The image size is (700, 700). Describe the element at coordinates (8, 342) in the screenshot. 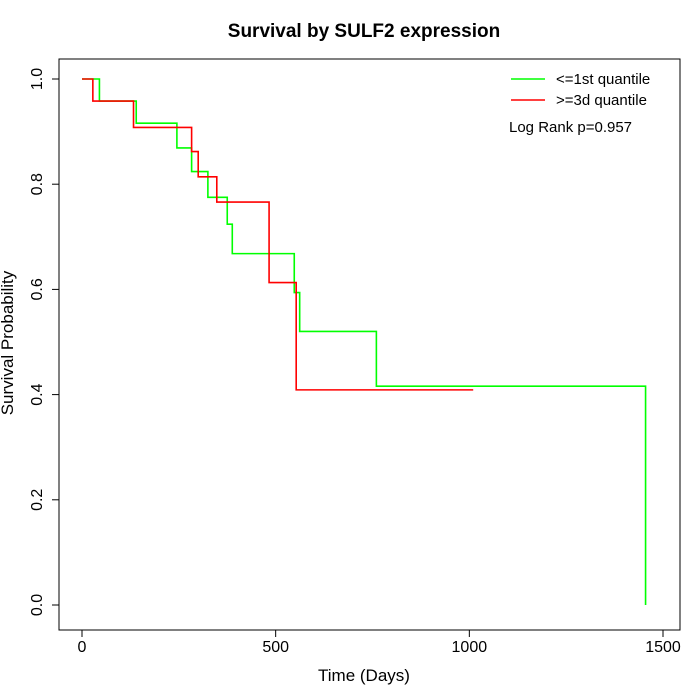

I see `y-axis-label: Survival Probability` at that location.